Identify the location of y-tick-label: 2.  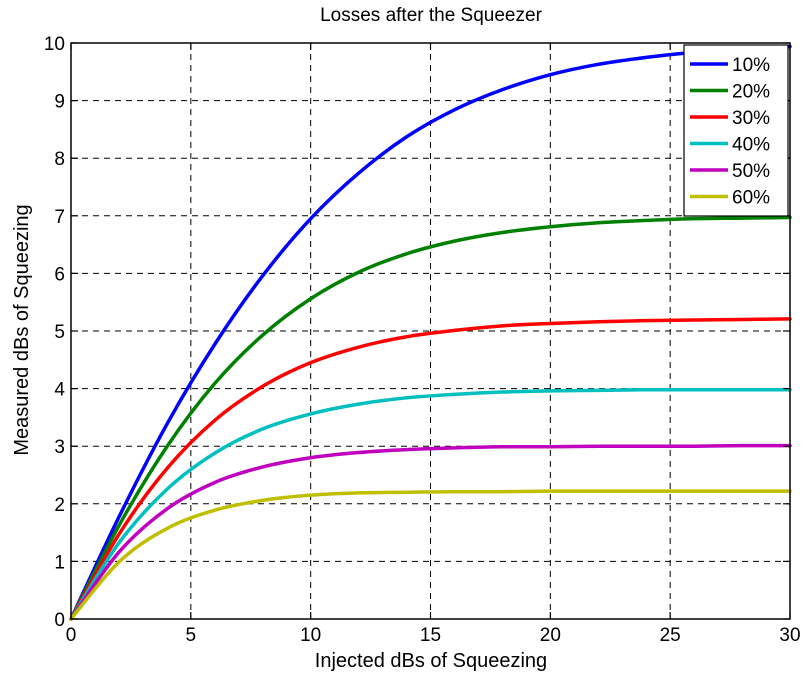
(59, 505).